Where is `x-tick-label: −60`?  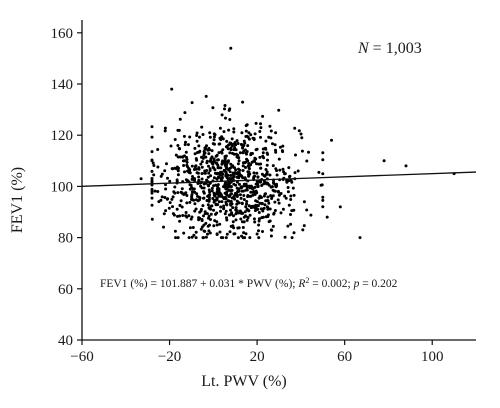 x-tick-label: −60 is located at coordinates (81, 357).